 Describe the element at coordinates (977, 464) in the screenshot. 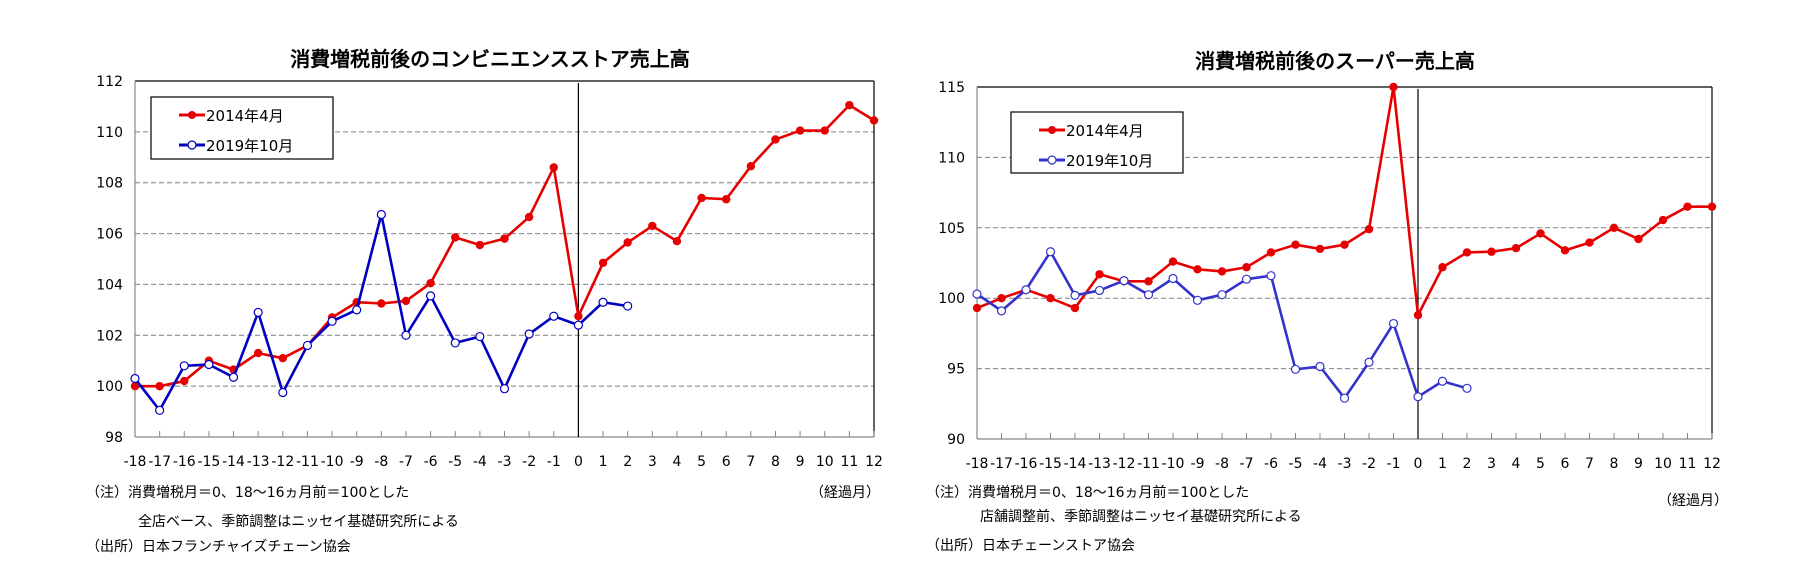

I see `x-tick-label: -18` at that location.